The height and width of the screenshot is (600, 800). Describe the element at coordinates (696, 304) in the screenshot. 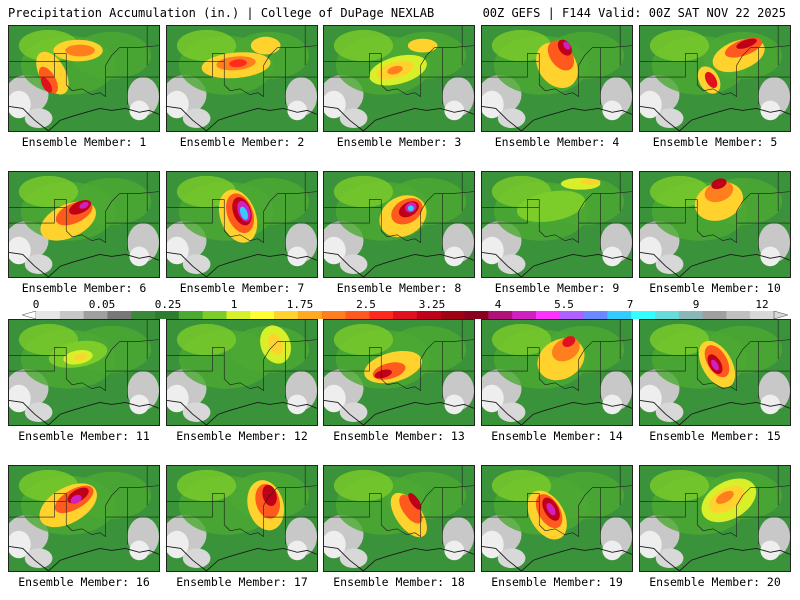

I see `colorbar-tick-label: 9` at that location.